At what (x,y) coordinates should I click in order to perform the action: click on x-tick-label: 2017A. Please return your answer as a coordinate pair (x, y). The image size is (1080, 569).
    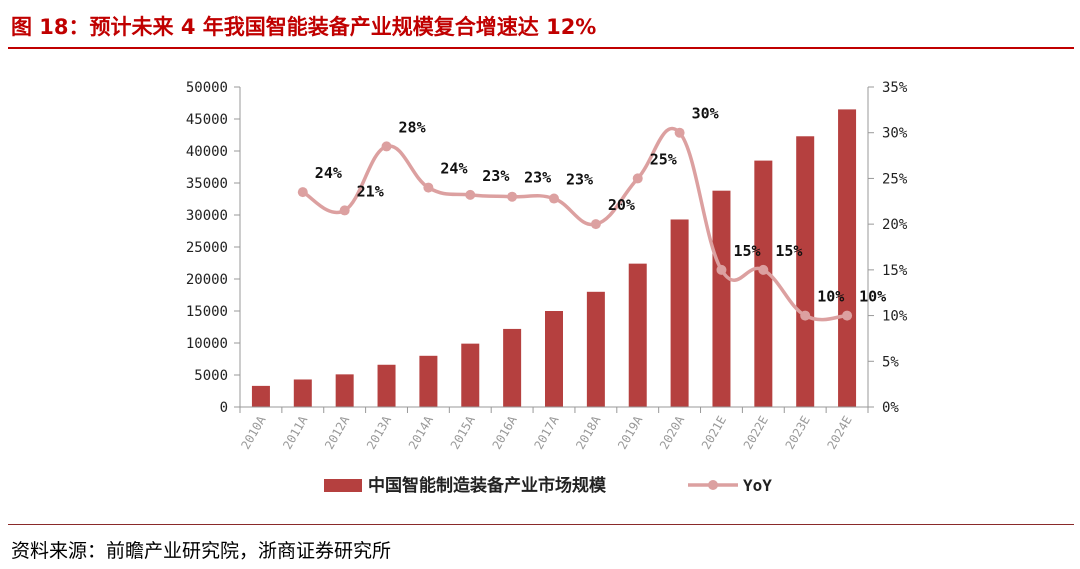
    Looking at the image, I should click on (546, 432).